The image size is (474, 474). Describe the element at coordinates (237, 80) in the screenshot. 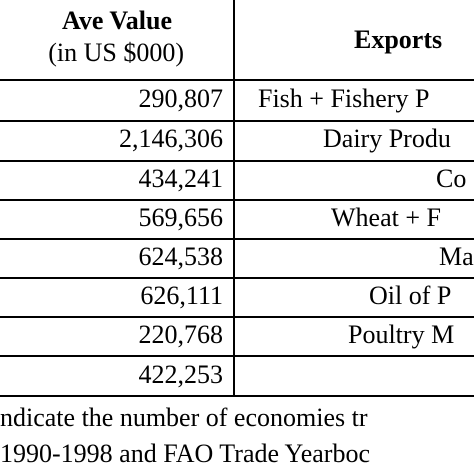

I see `table-header-divider` at that location.